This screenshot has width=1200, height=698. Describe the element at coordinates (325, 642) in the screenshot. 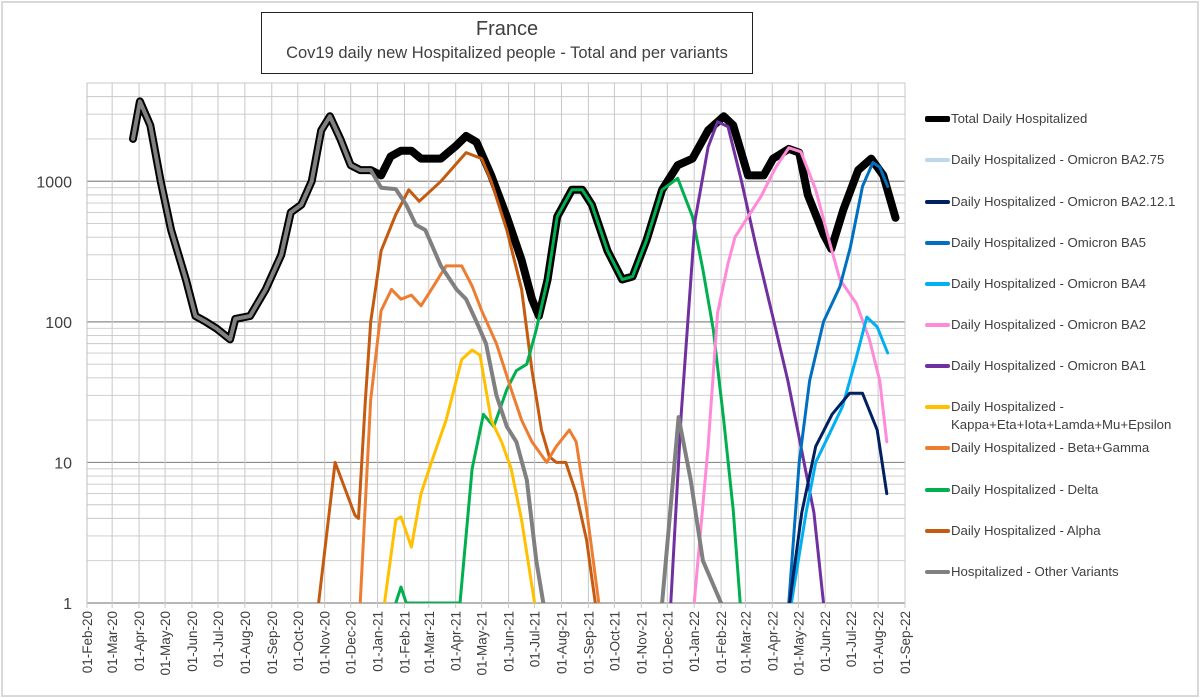

I see `x-tick-label: 01-Nov-20` at that location.